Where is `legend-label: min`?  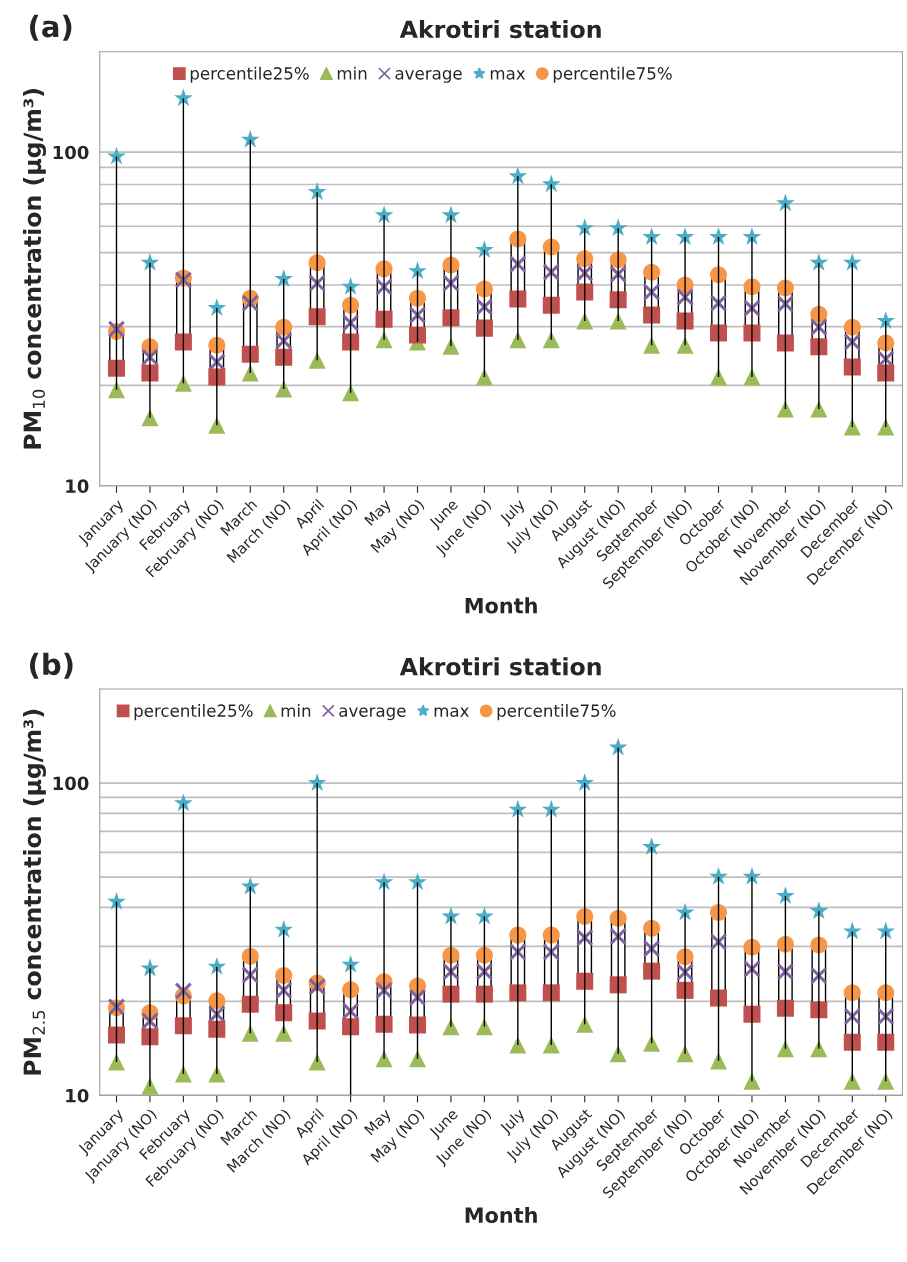
legend-label: min is located at coordinates (296, 710).